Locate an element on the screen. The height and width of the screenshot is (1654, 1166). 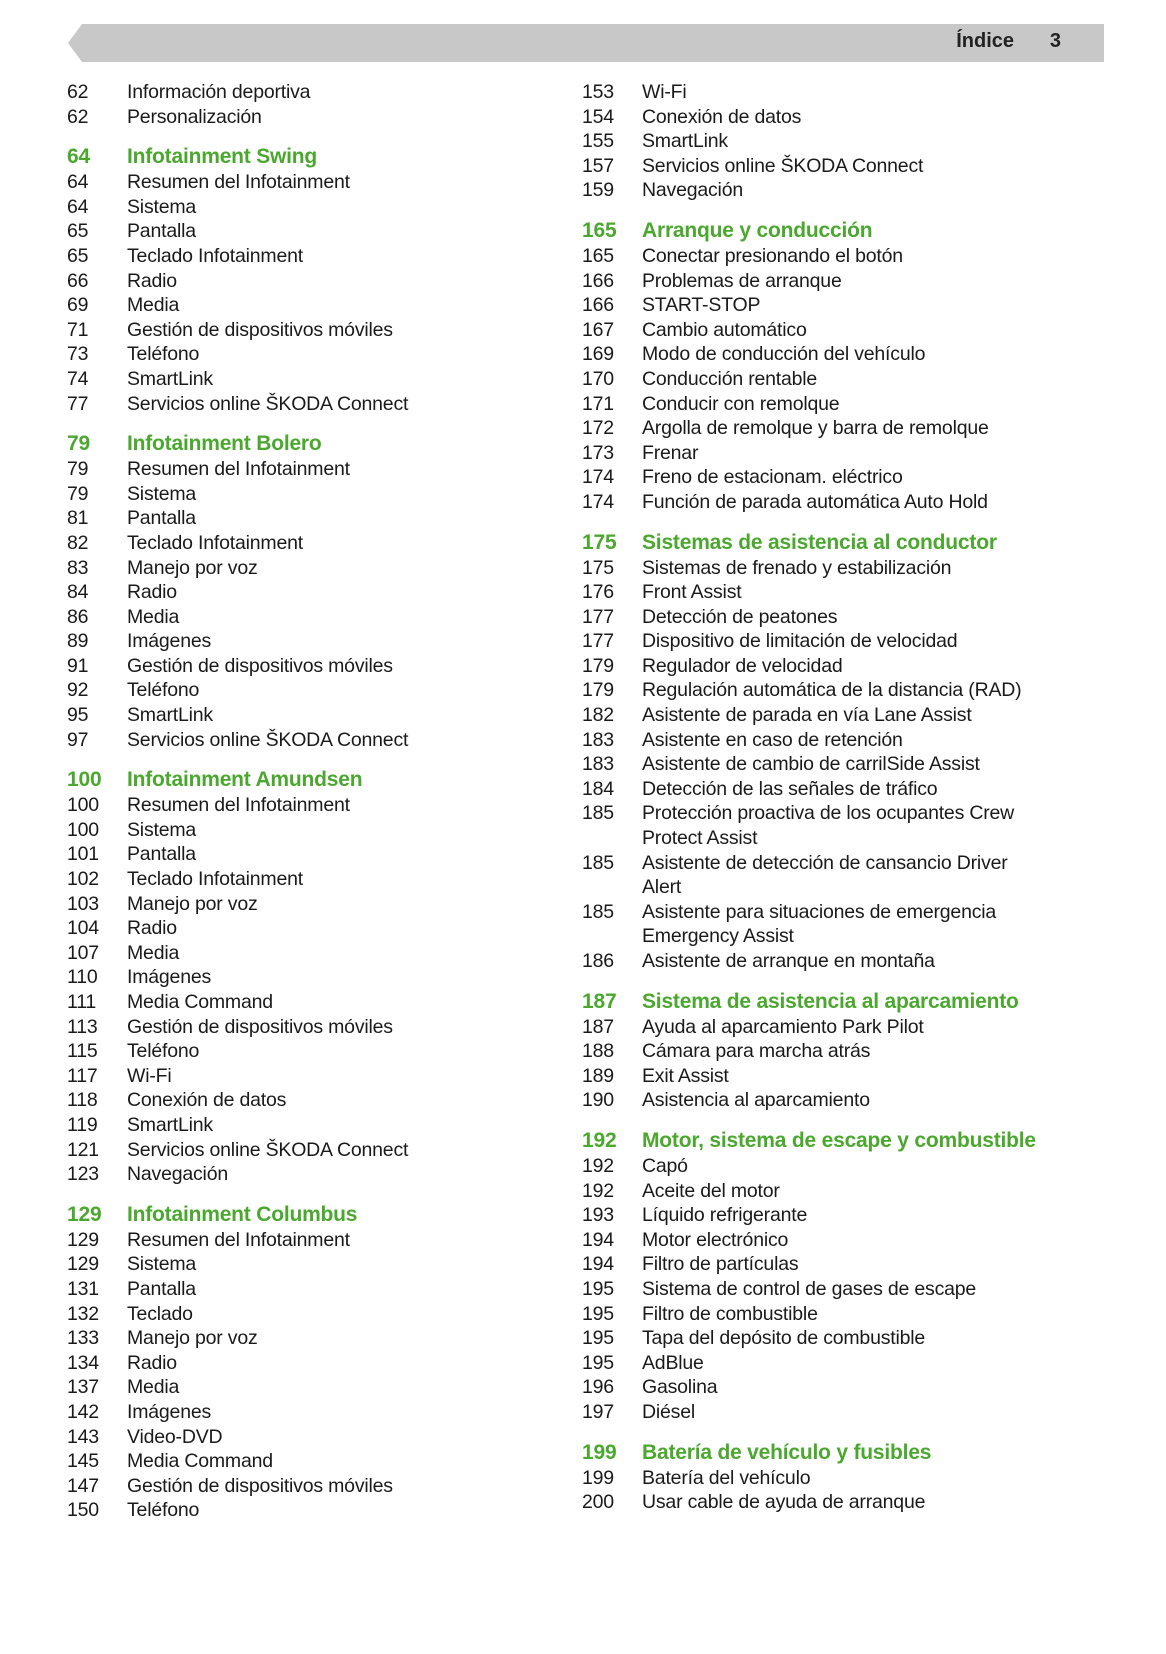
toc-entry: 66 Radio is located at coordinates (237, 281).